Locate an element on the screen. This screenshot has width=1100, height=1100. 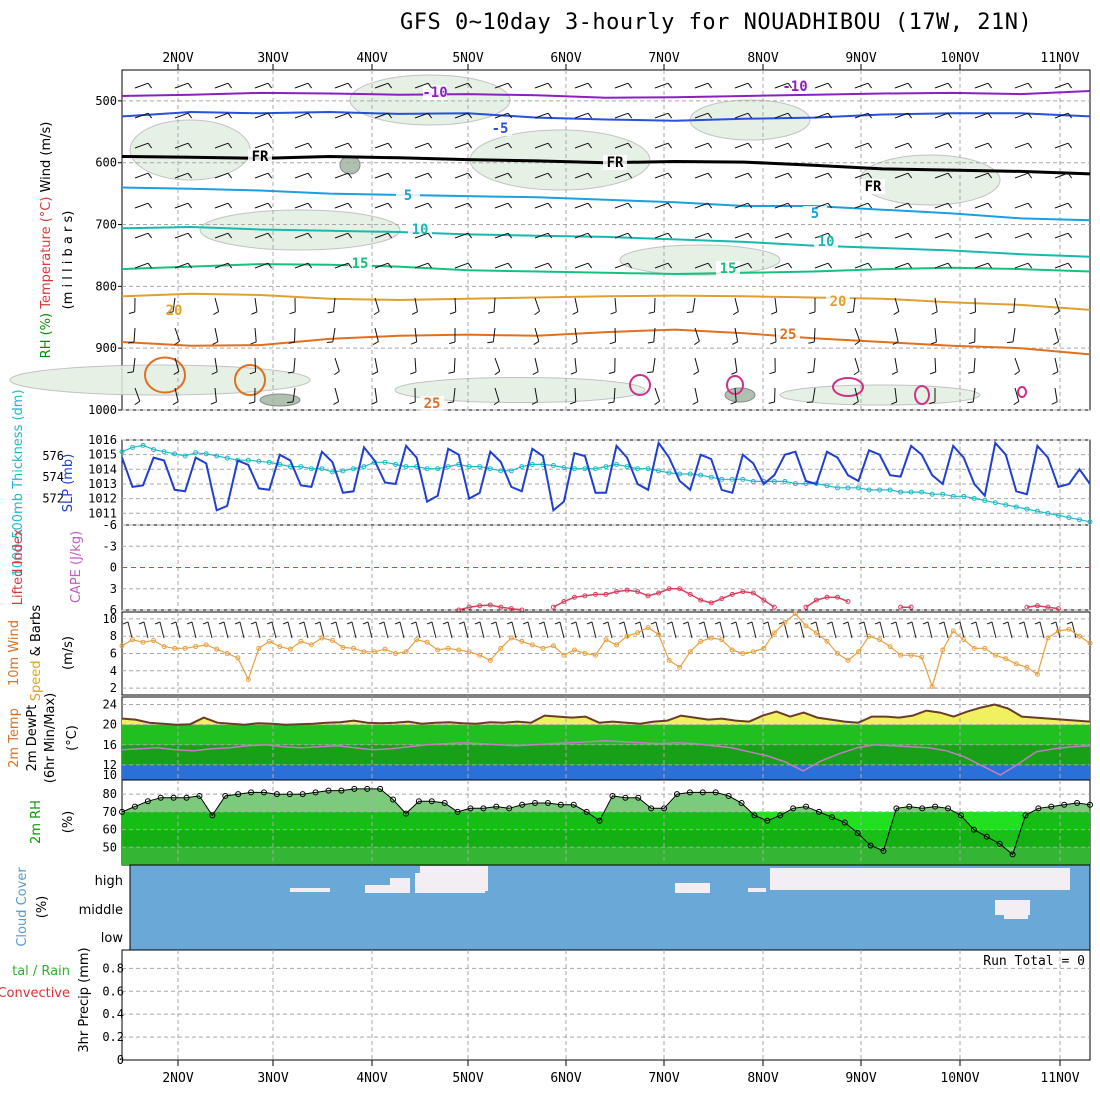
run-total-label: Run Total = 0 is located at coordinates (1034, 961).